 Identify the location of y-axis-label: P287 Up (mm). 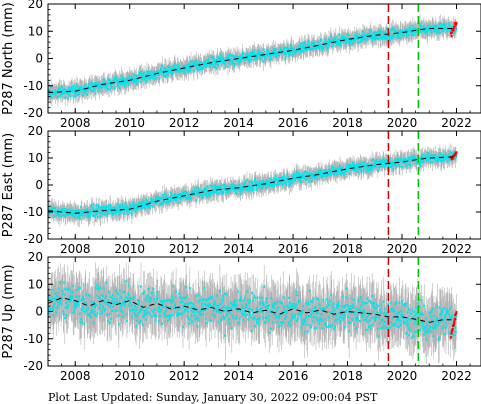
(8, 311).